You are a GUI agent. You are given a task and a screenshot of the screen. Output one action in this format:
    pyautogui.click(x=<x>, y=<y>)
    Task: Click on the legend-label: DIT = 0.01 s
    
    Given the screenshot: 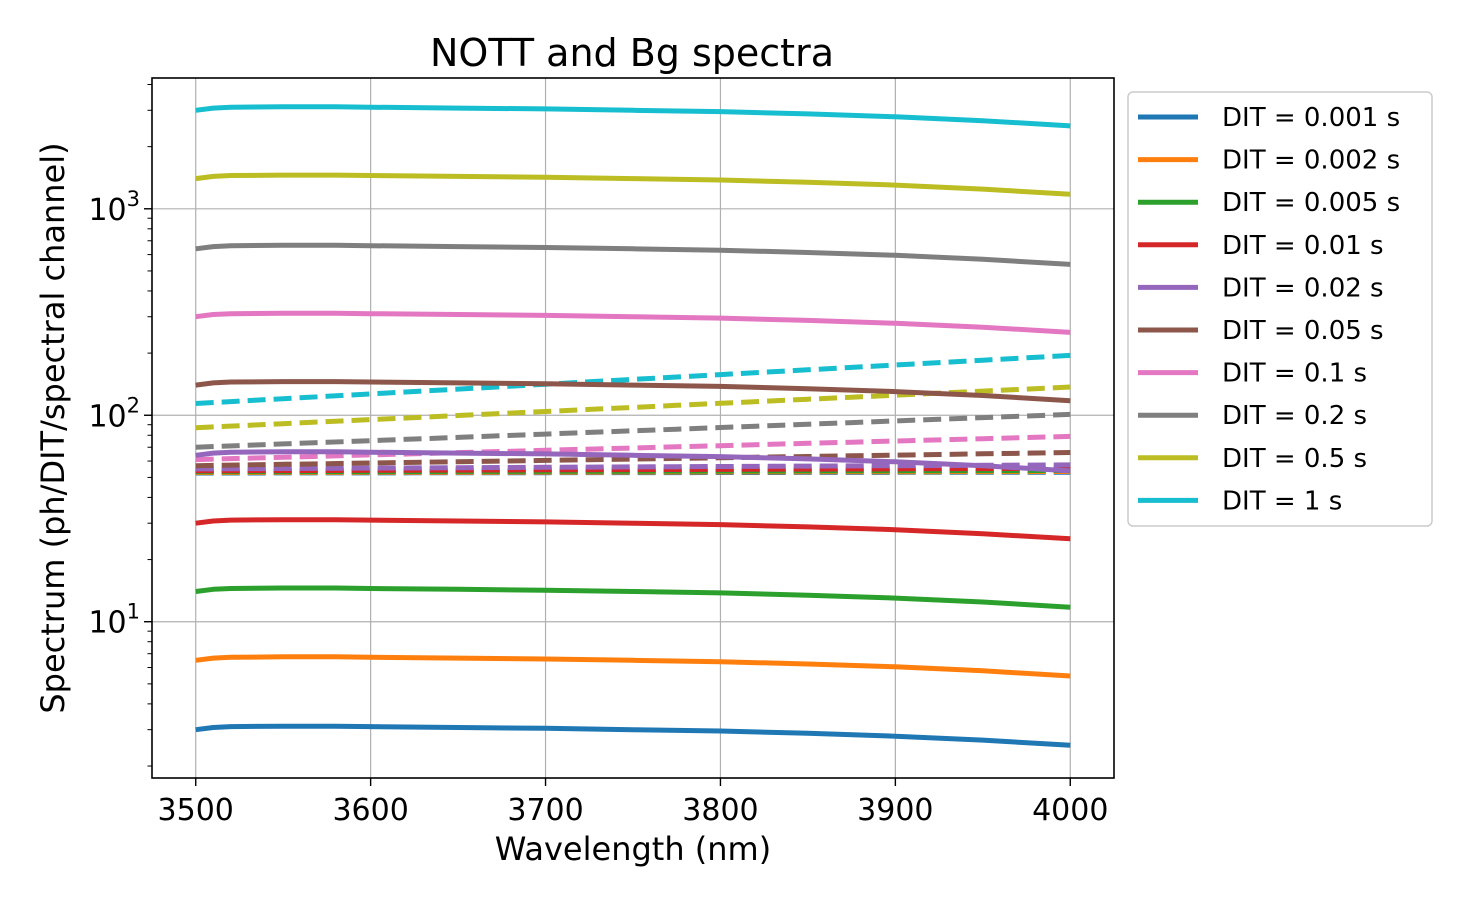 What is the action you would take?
    pyautogui.click(x=1303, y=246)
    